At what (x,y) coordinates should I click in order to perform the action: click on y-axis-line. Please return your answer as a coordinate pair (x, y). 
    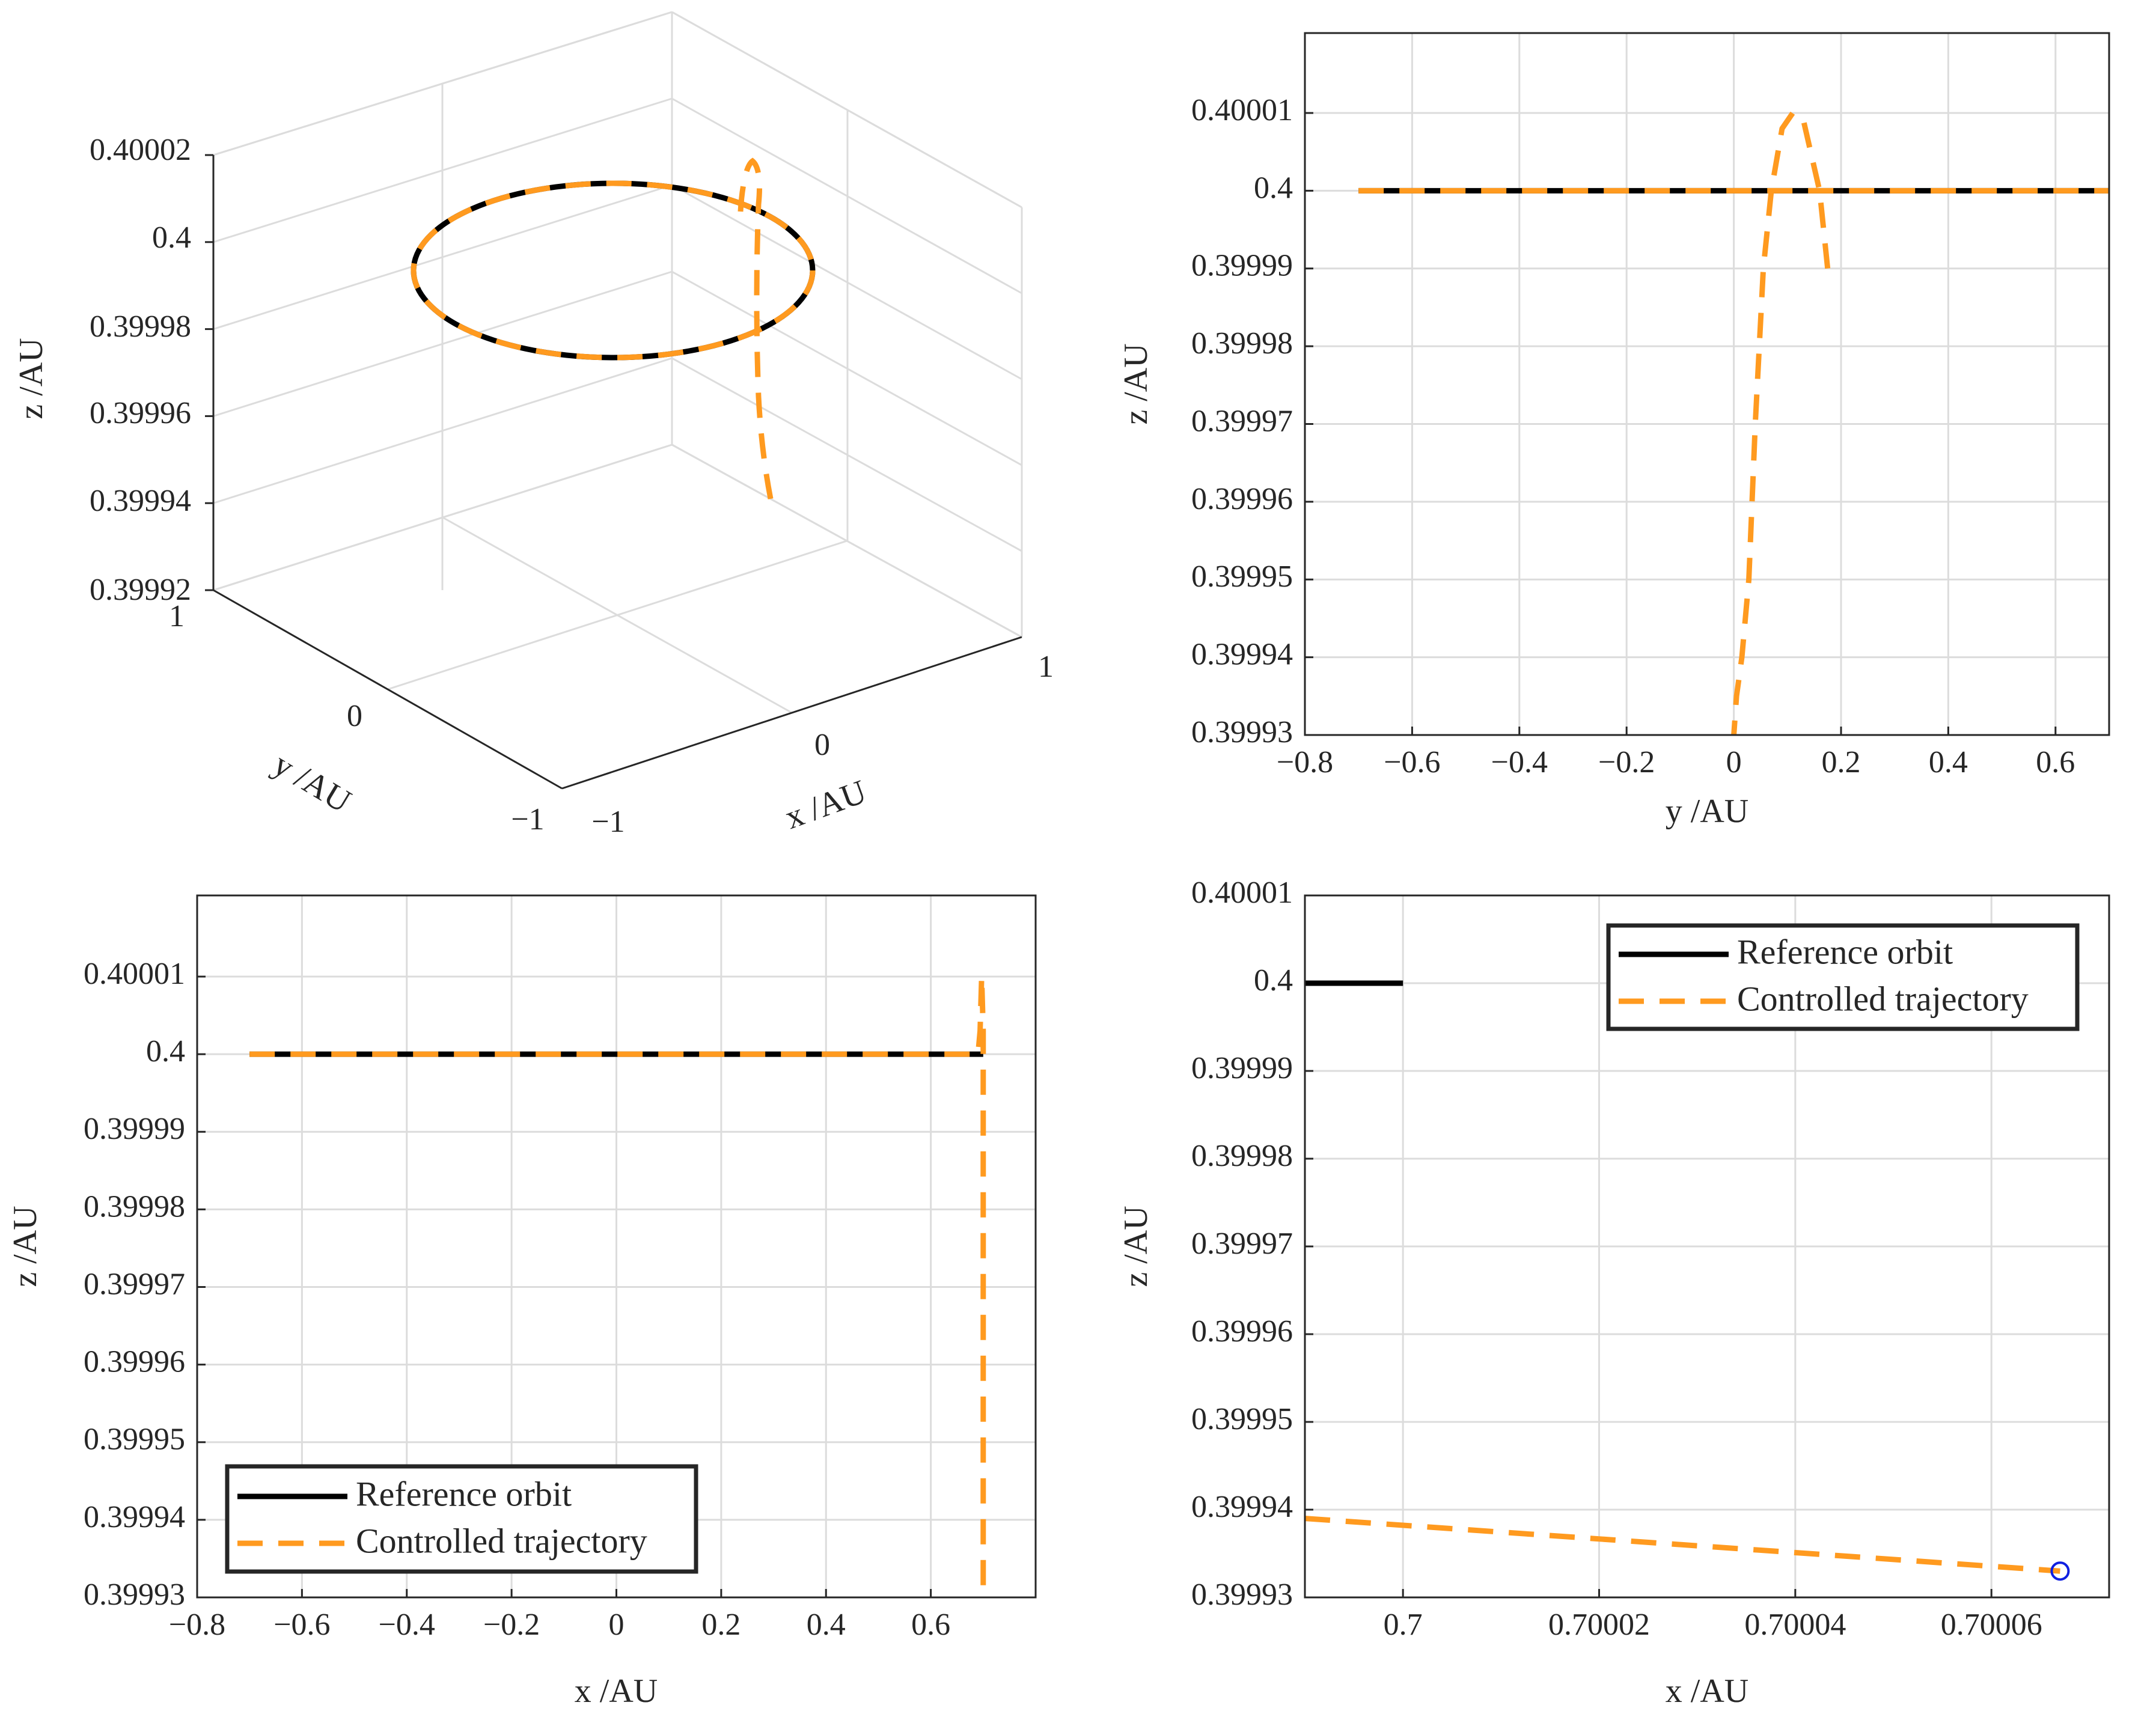
    Looking at the image, I should click on (388, 689).